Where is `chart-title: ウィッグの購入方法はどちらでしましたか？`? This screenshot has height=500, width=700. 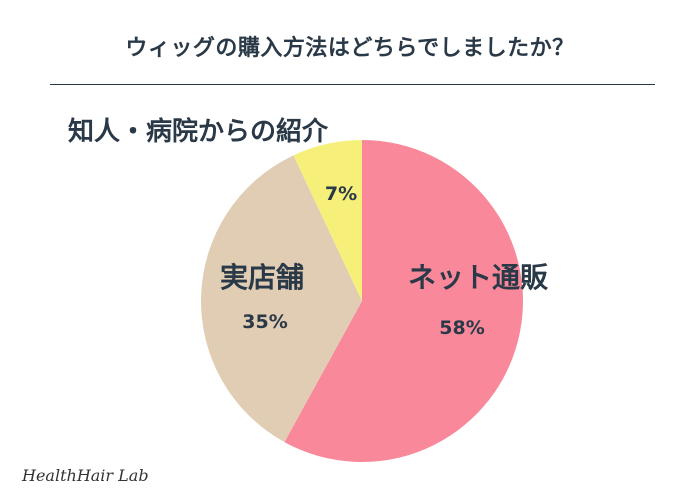 chart-title: ウィッグの購入方法はどちらでしましたか？ is located at coordinates (350, 48).